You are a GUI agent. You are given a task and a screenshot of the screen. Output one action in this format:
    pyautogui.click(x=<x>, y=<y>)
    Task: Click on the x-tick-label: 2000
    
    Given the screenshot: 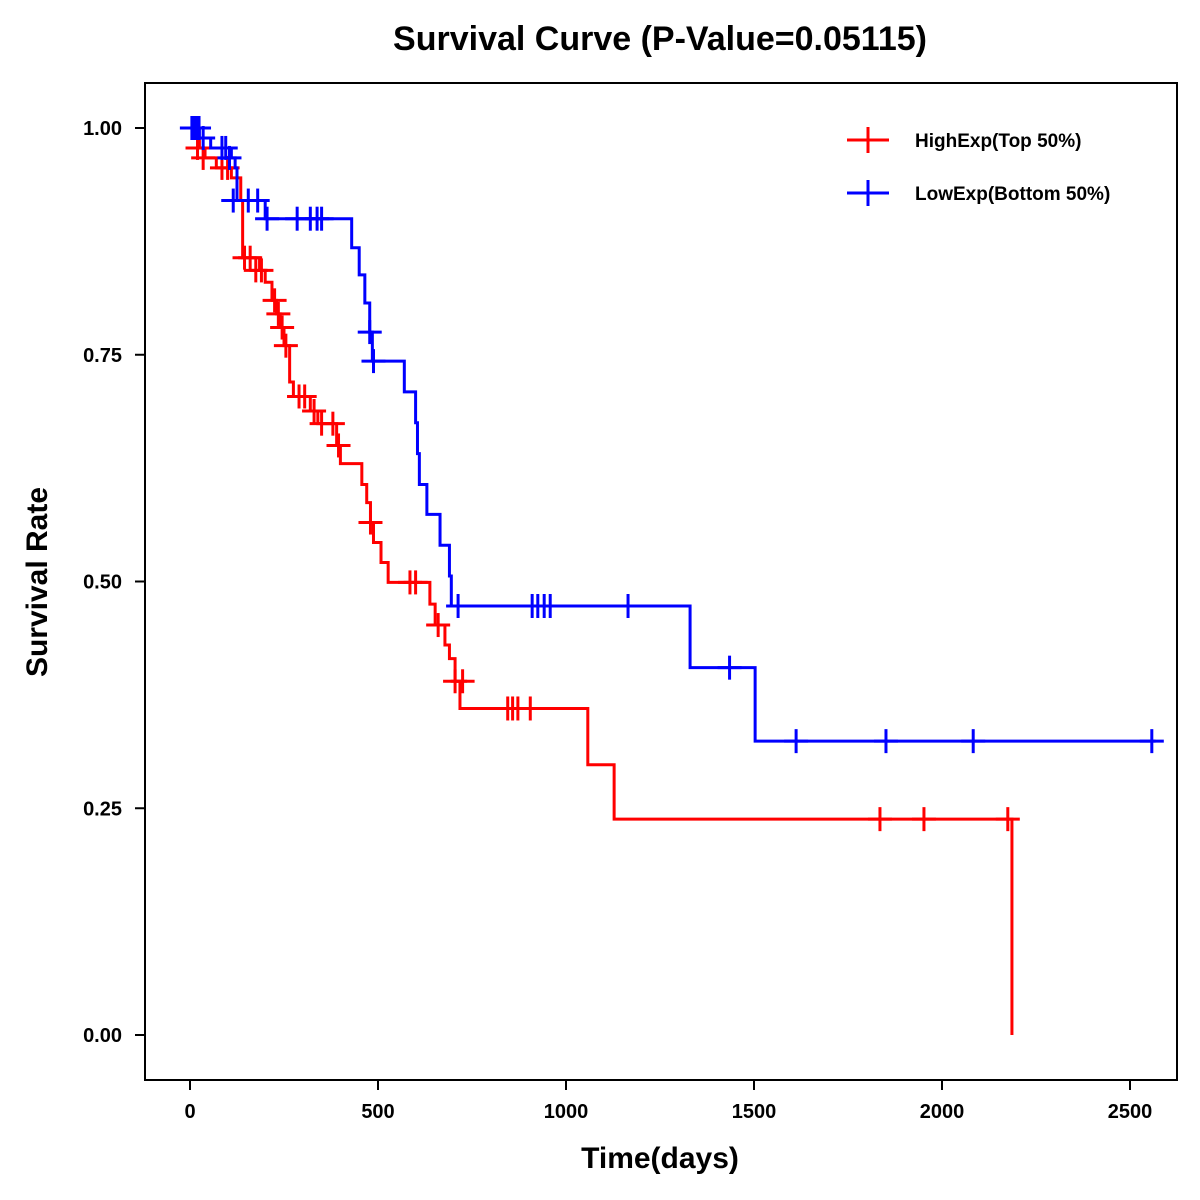 What is the action you would take?
    pyautogui.click(x=942, y=1112)
    